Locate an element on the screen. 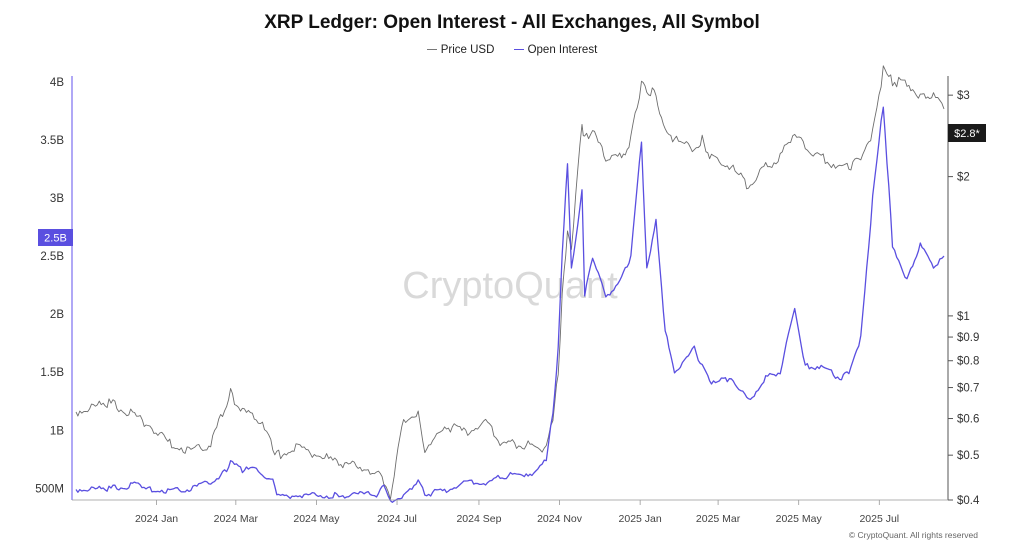 This screenshot has width=1024, height=559. right-tick-label: $2 is located at coordinates (963, 178).